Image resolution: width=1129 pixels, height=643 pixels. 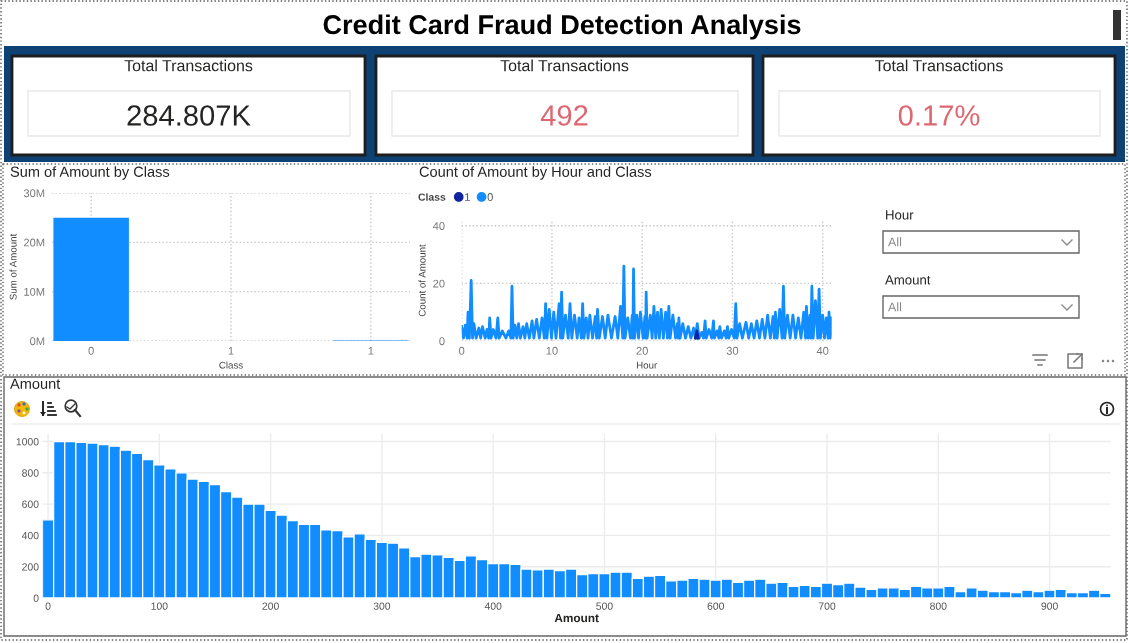 I want to click on x-tick-label: 700, so click(x=827, y=606).